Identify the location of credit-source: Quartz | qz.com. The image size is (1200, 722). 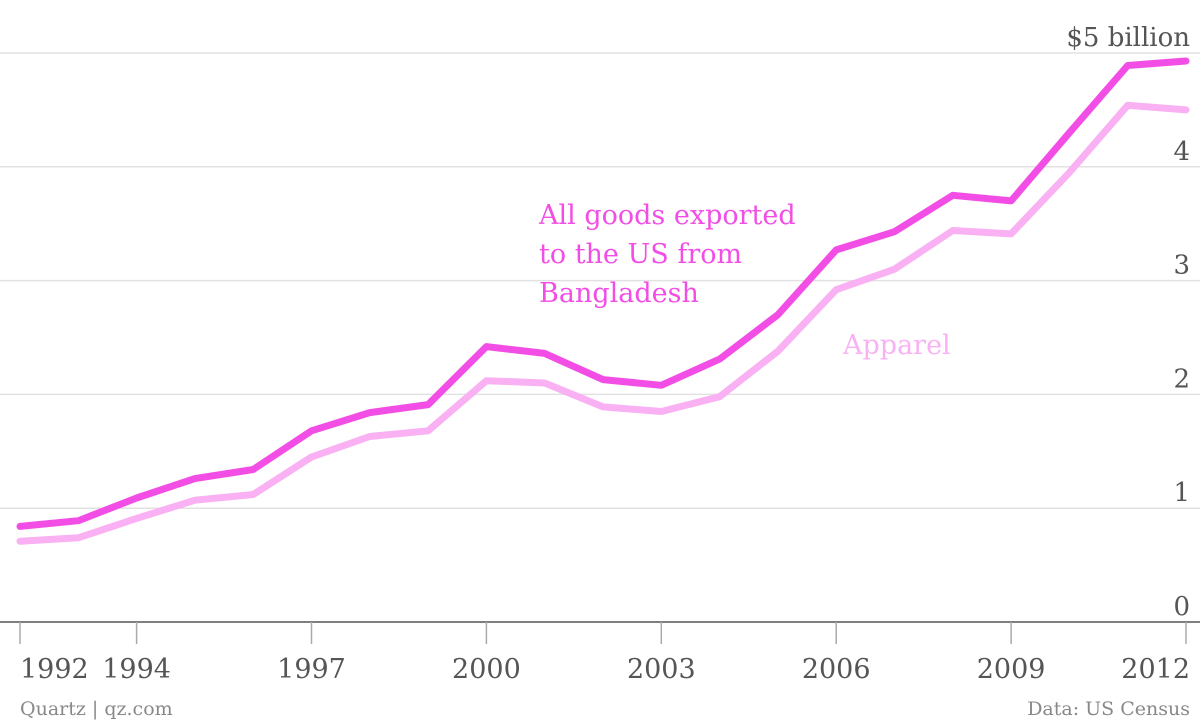
(96, 709).